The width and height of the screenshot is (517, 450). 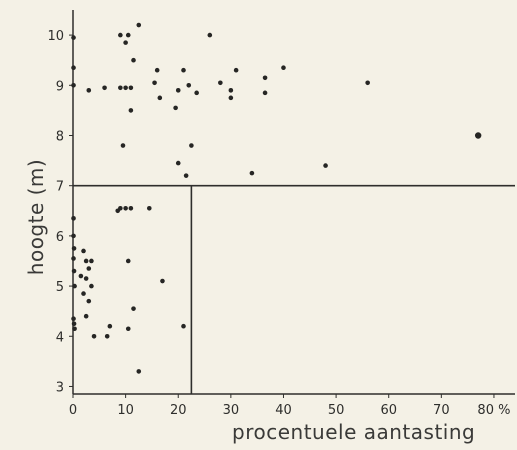 I want to click on y-tick-label: 5, so click(x=60, y=287).